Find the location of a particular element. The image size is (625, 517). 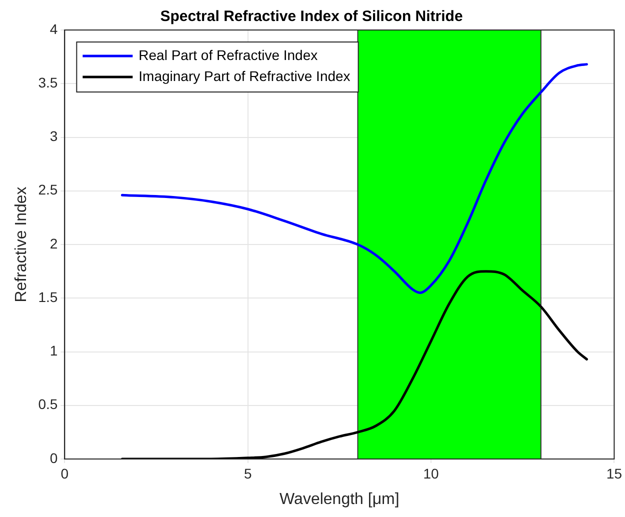

x-tick-label: 15 is located at coordinates (614, 473).